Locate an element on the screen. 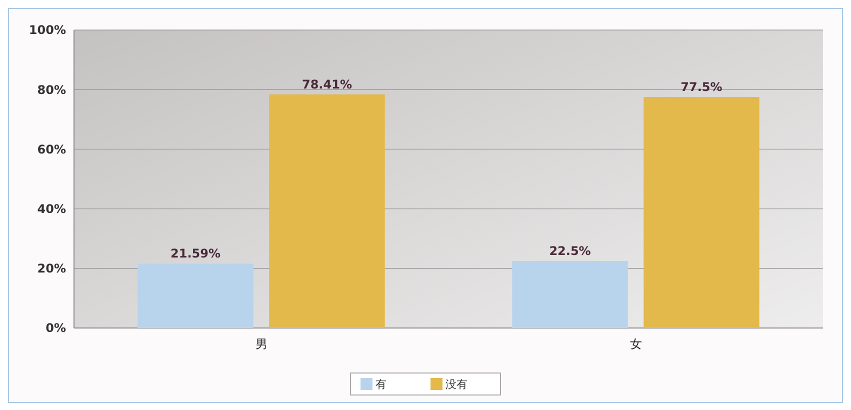 This screenshot has height=410, width=851. data-label: 77.5% is located at coordinates (701, 87).